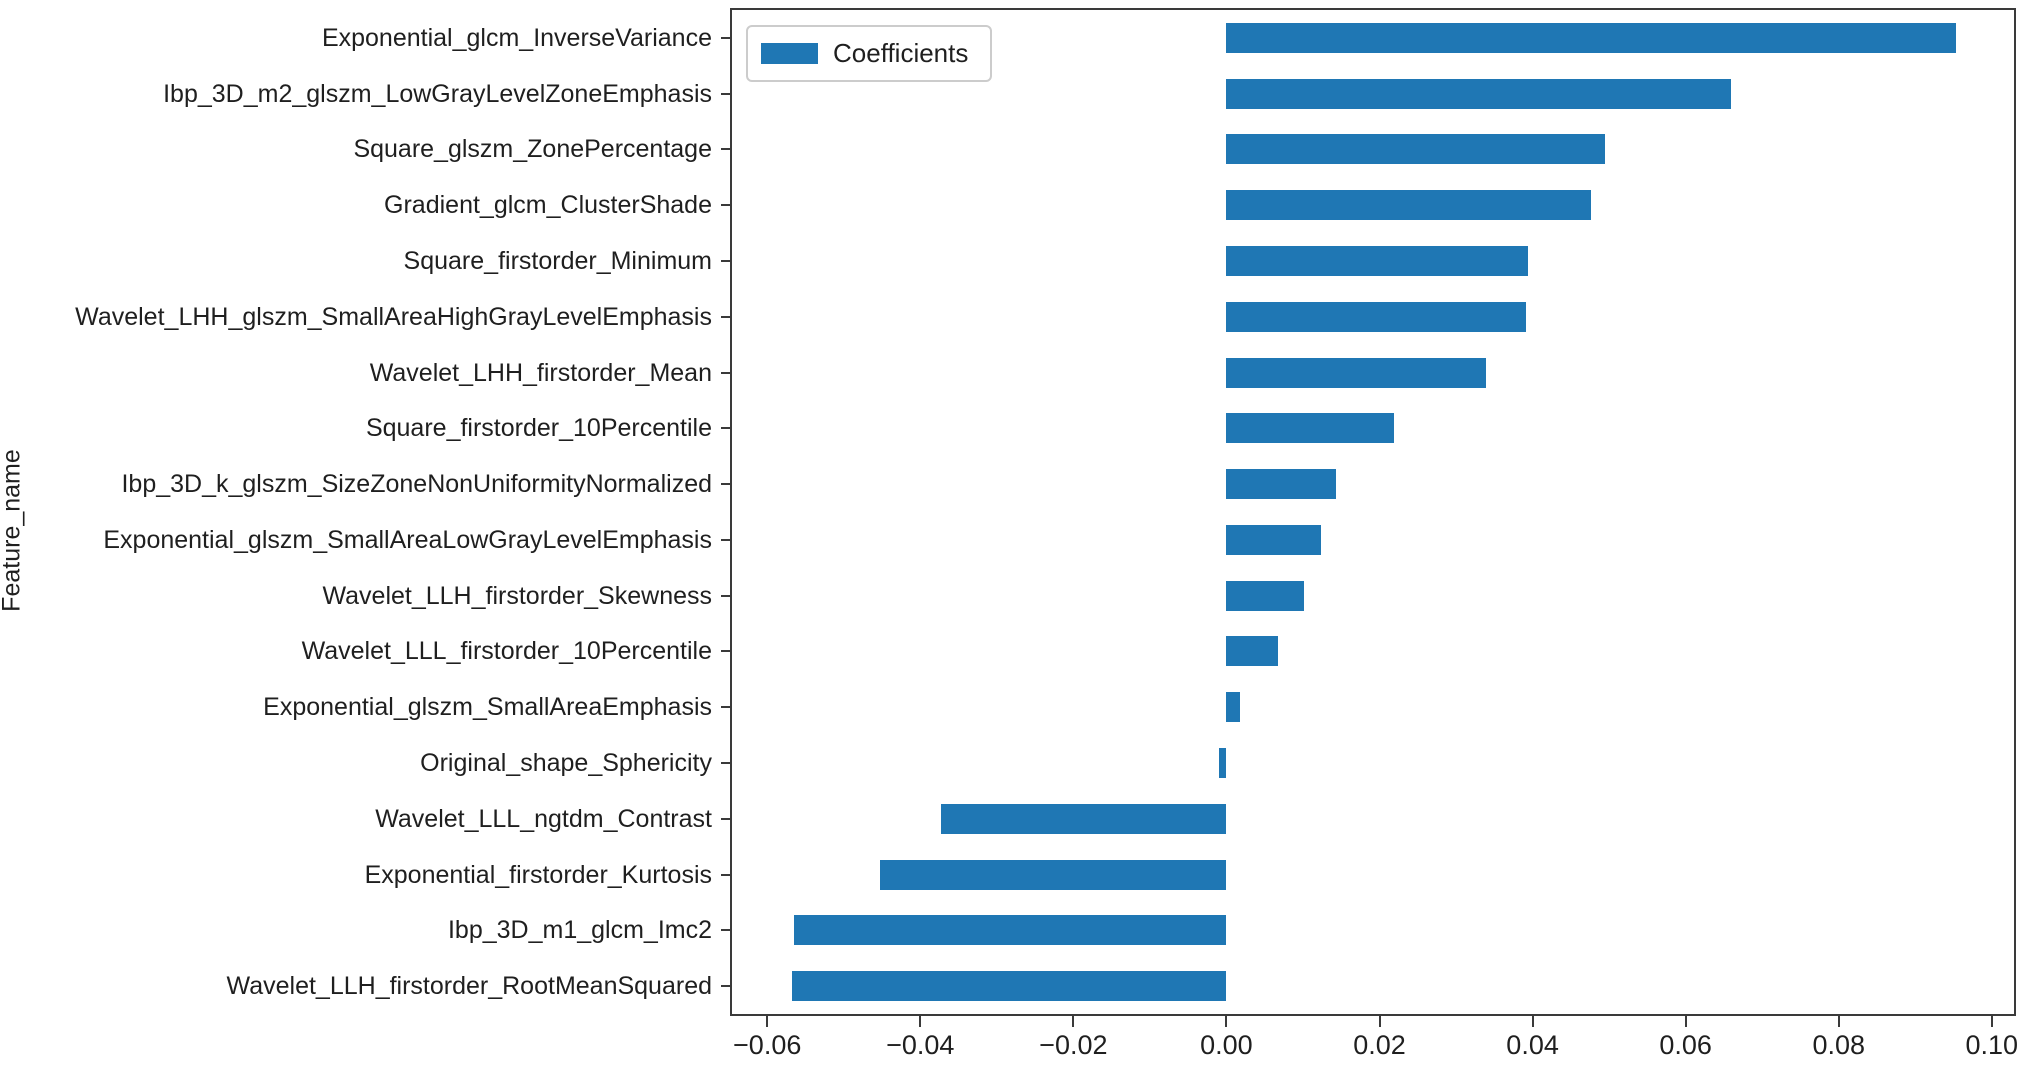 The image size is (2032, 1066). I want to click on bar-Square_glszm_ZonePercentage, so click(1415, 149).